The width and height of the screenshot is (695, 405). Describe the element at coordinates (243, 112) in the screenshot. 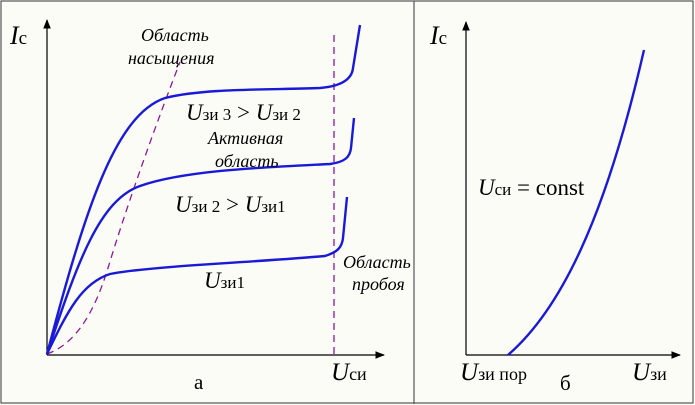

I see `curve-ugs3-label: Uзи 3 > Uзи 2` at that location.